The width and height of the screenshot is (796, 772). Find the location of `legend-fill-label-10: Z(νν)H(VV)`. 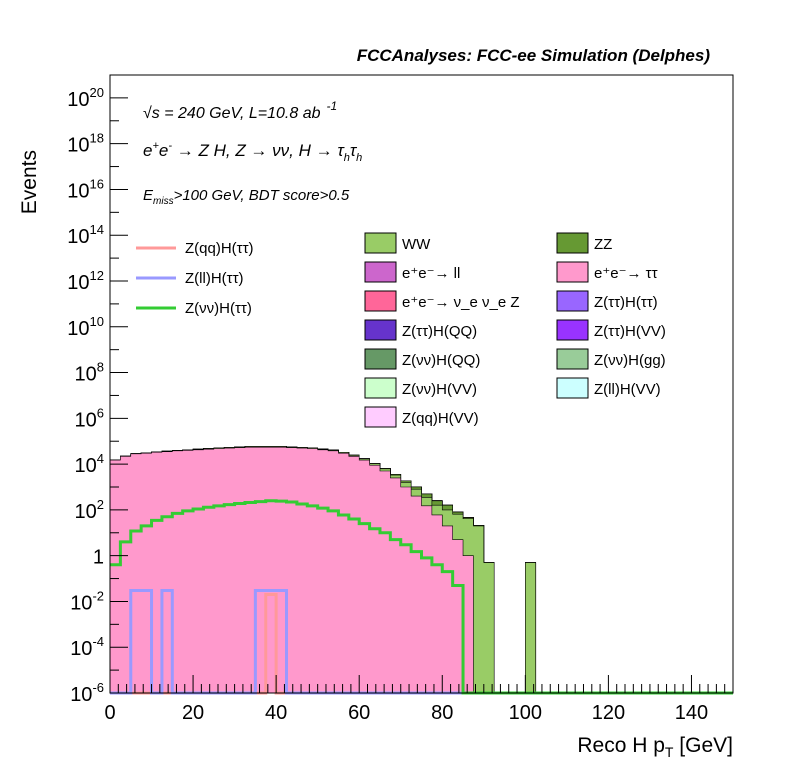

legend-fill-label-10: Z(νν)H(VV) is located at coordinates (439, 389).